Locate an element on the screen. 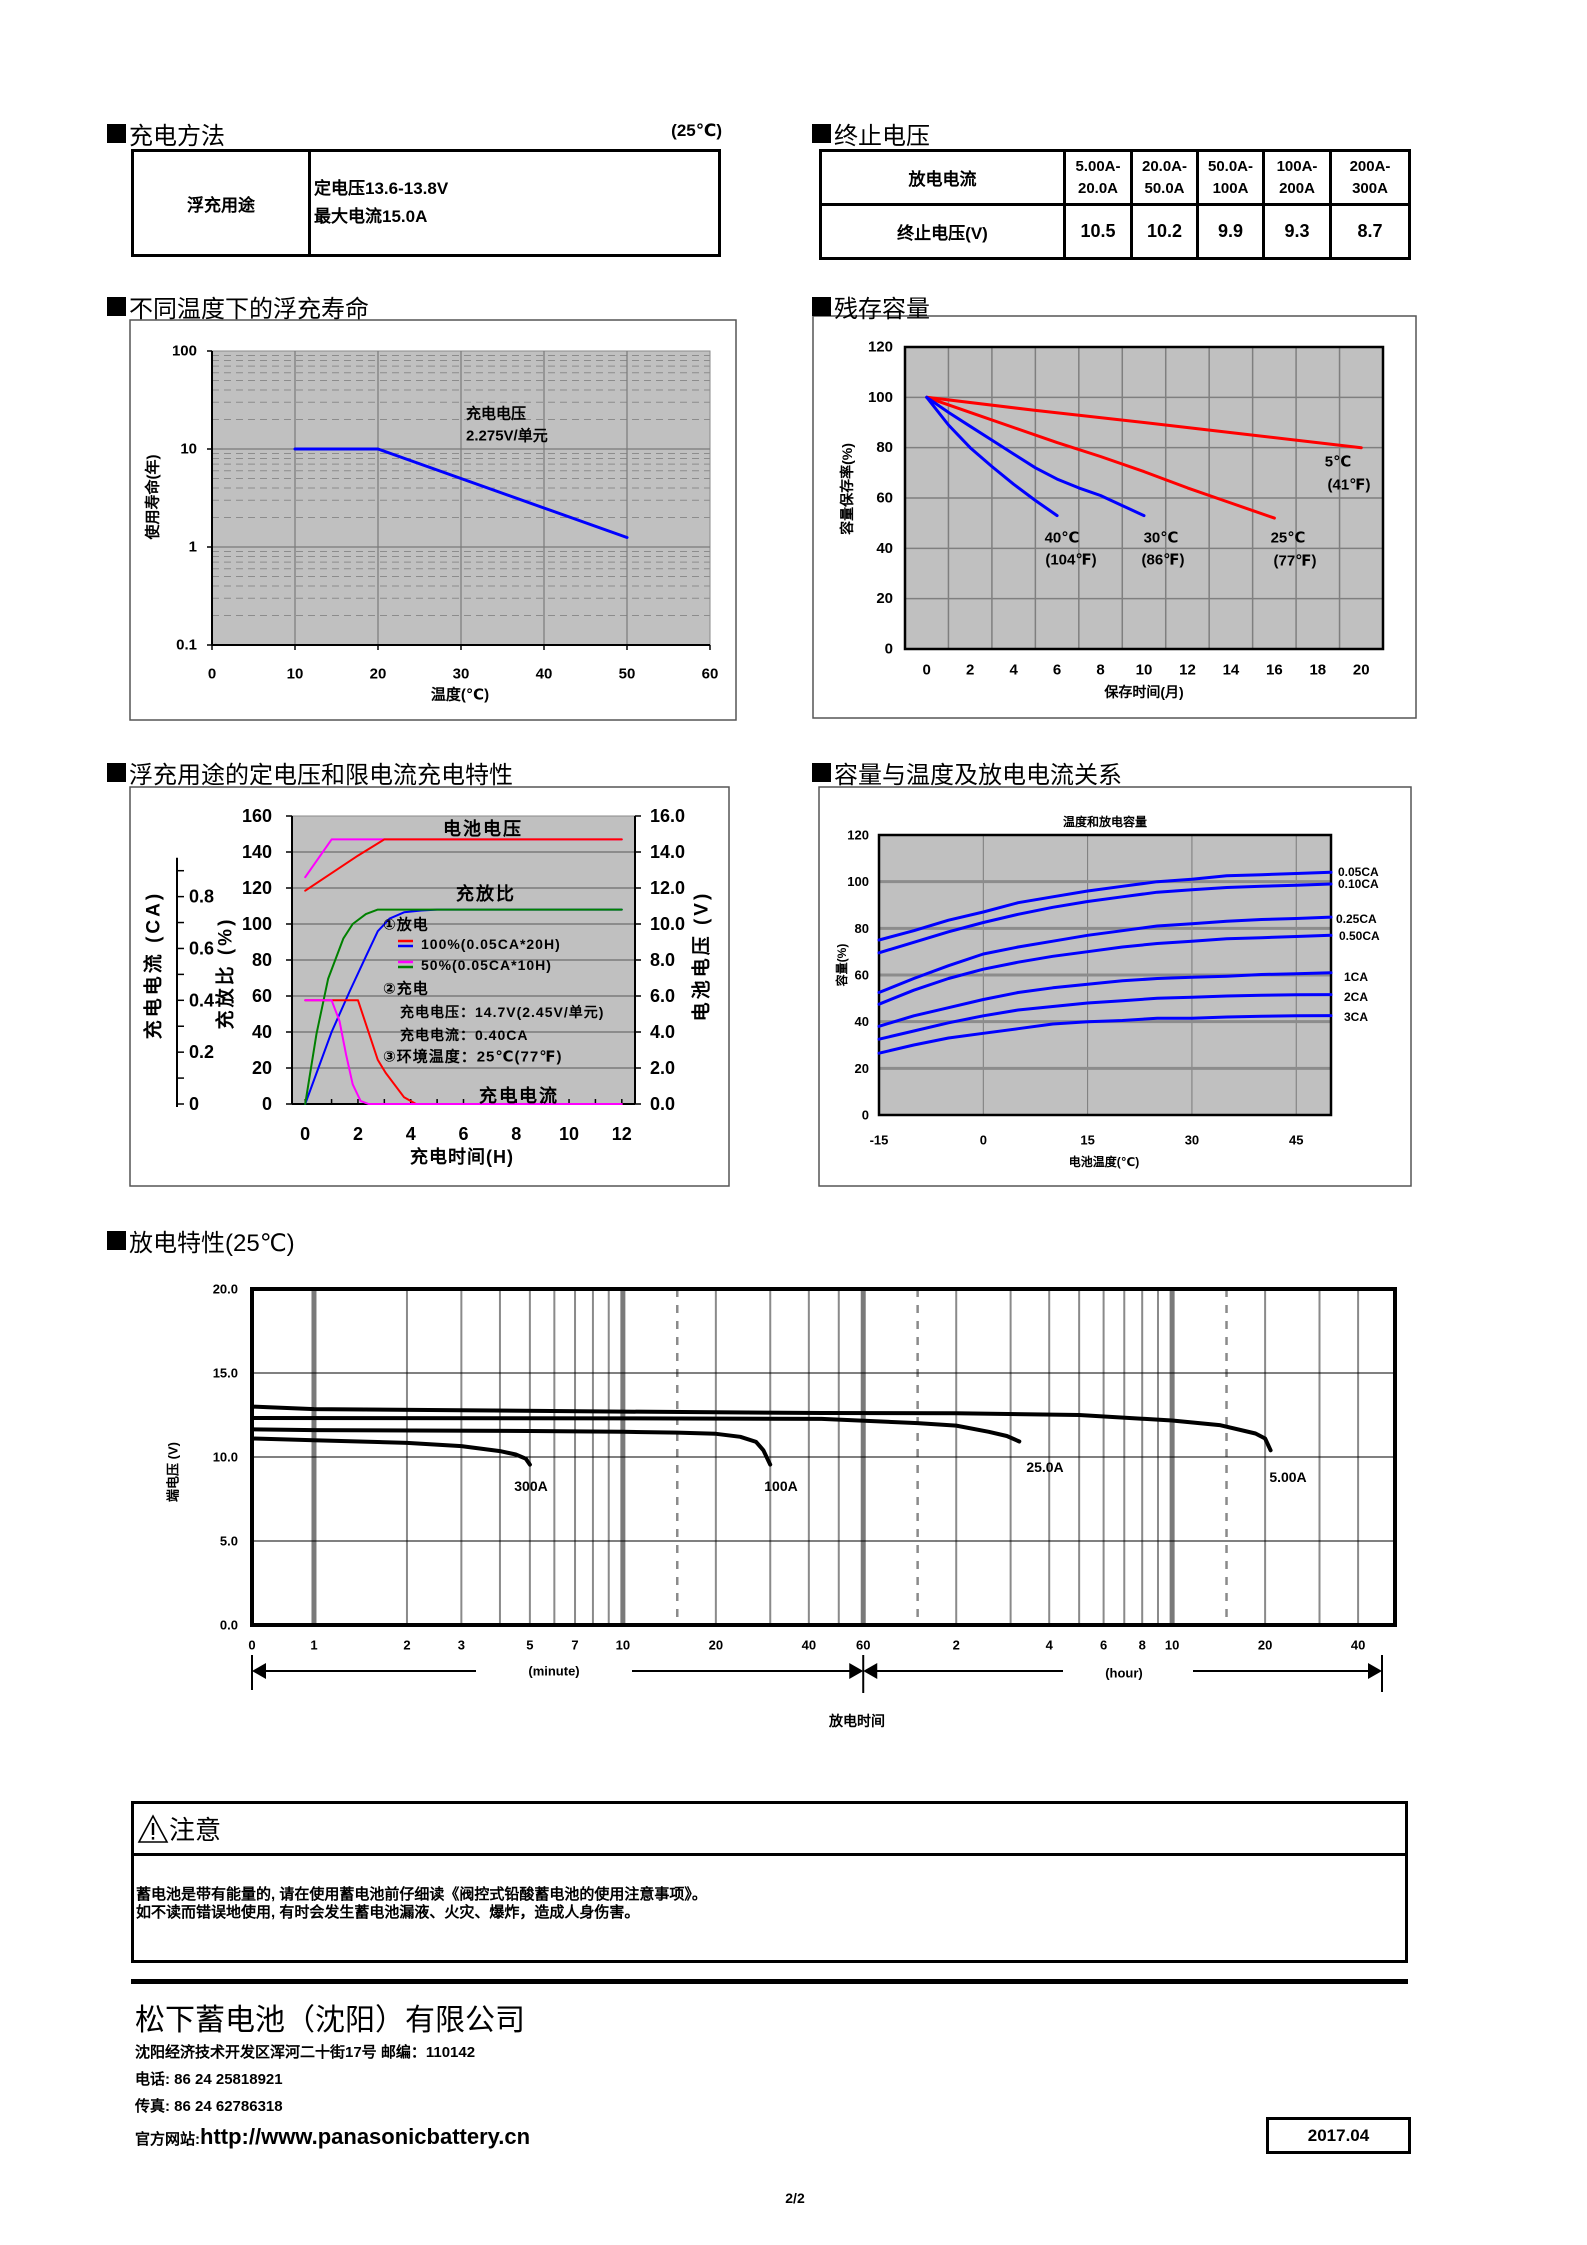 The image size is (1587, 2245). annotation-label: 充电电压 is located at coordinates (496, 414).